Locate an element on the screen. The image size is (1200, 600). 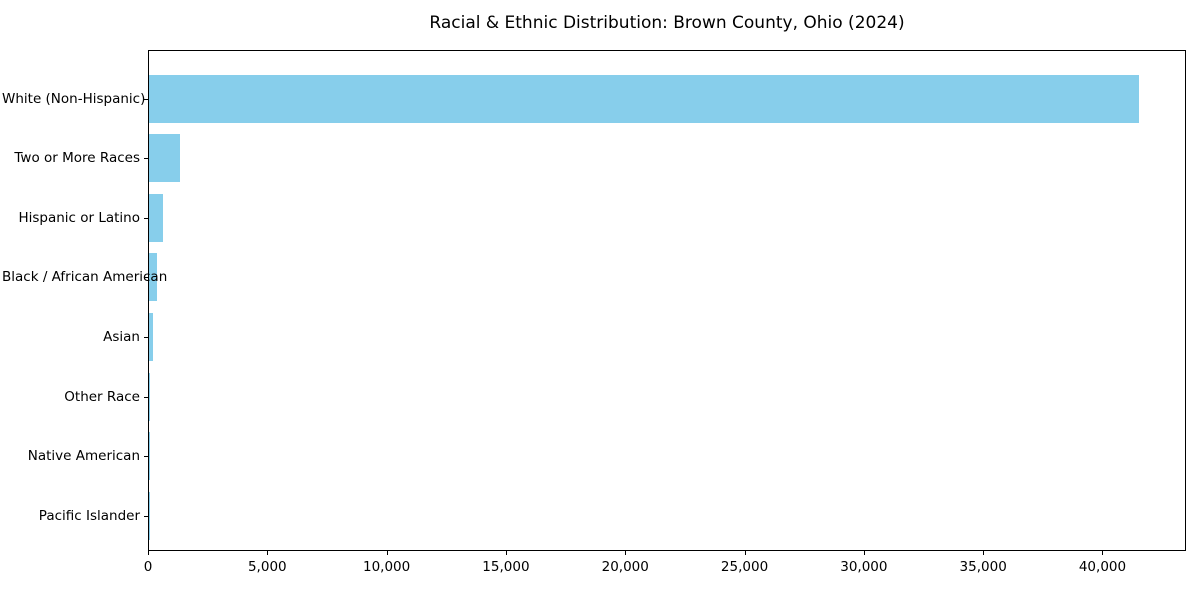
bar-asian is located at coordinates (151, 336).